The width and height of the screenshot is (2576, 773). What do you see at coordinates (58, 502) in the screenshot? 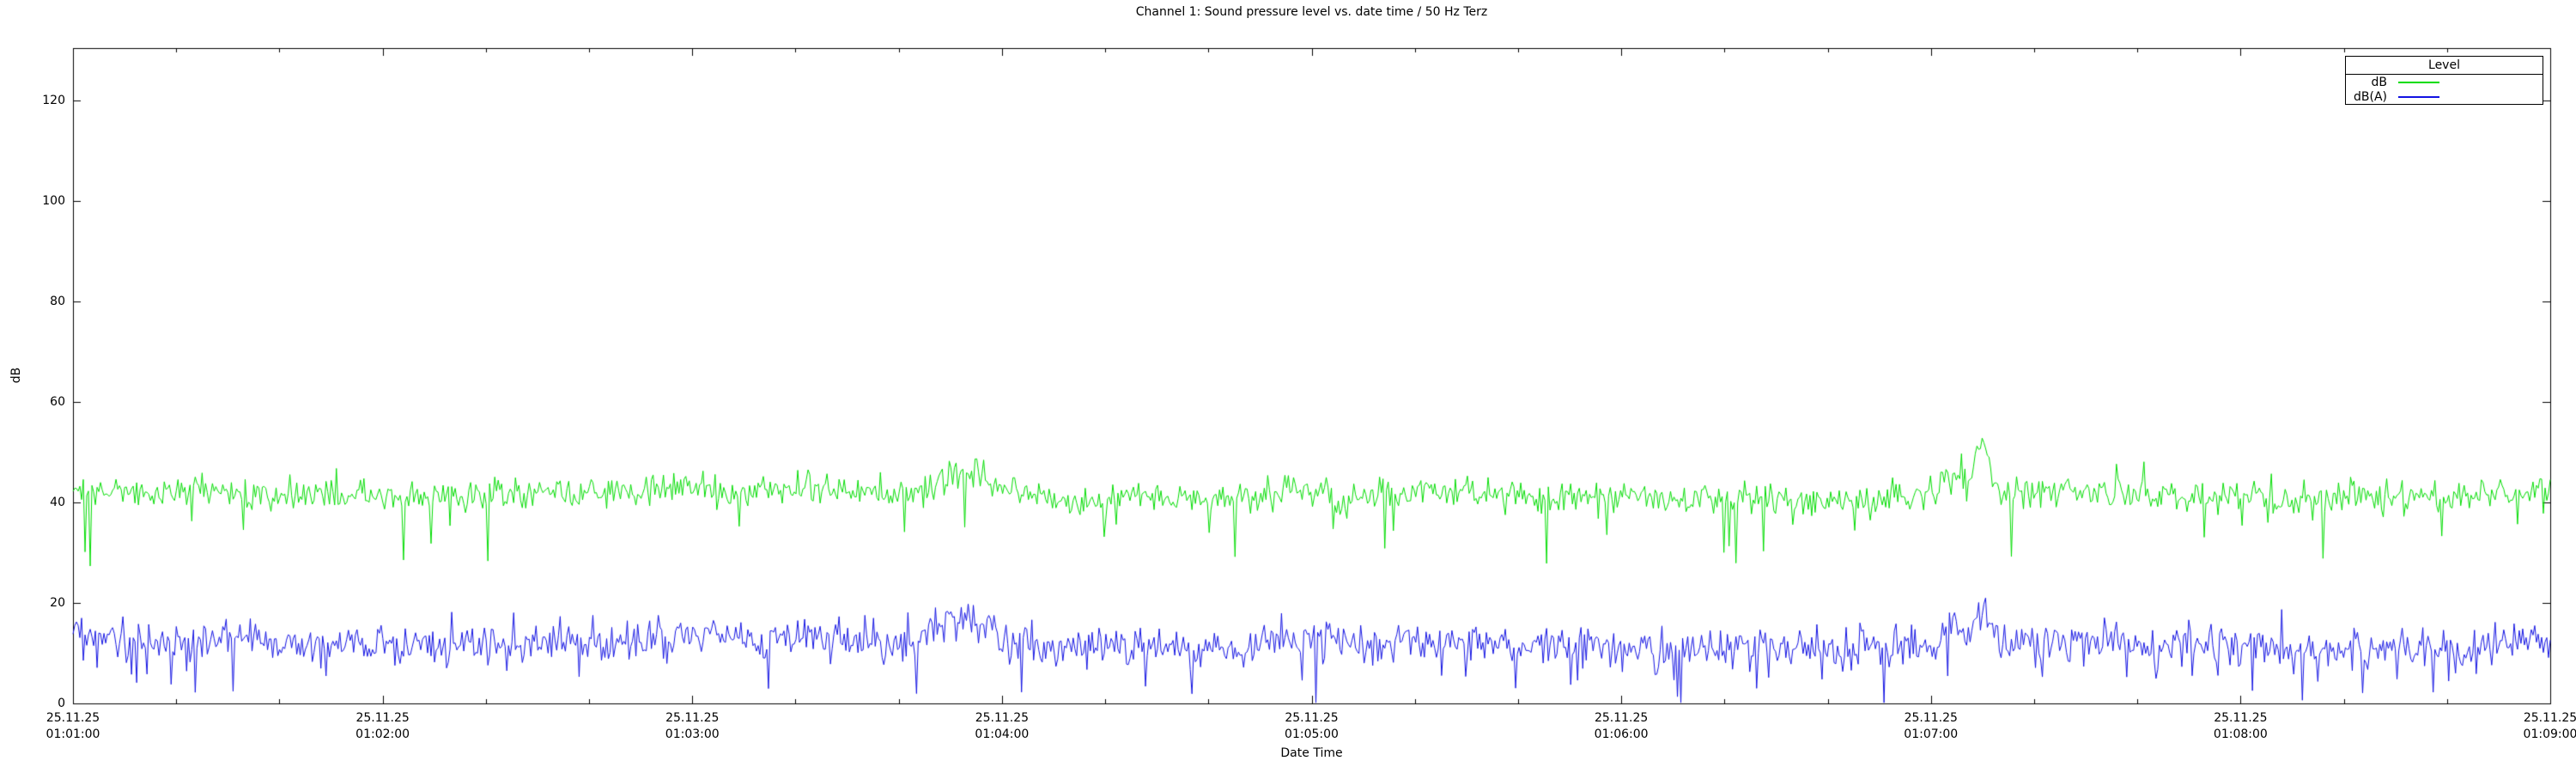
I see `y-tick-label: 40` at bounding box center [58, 502].